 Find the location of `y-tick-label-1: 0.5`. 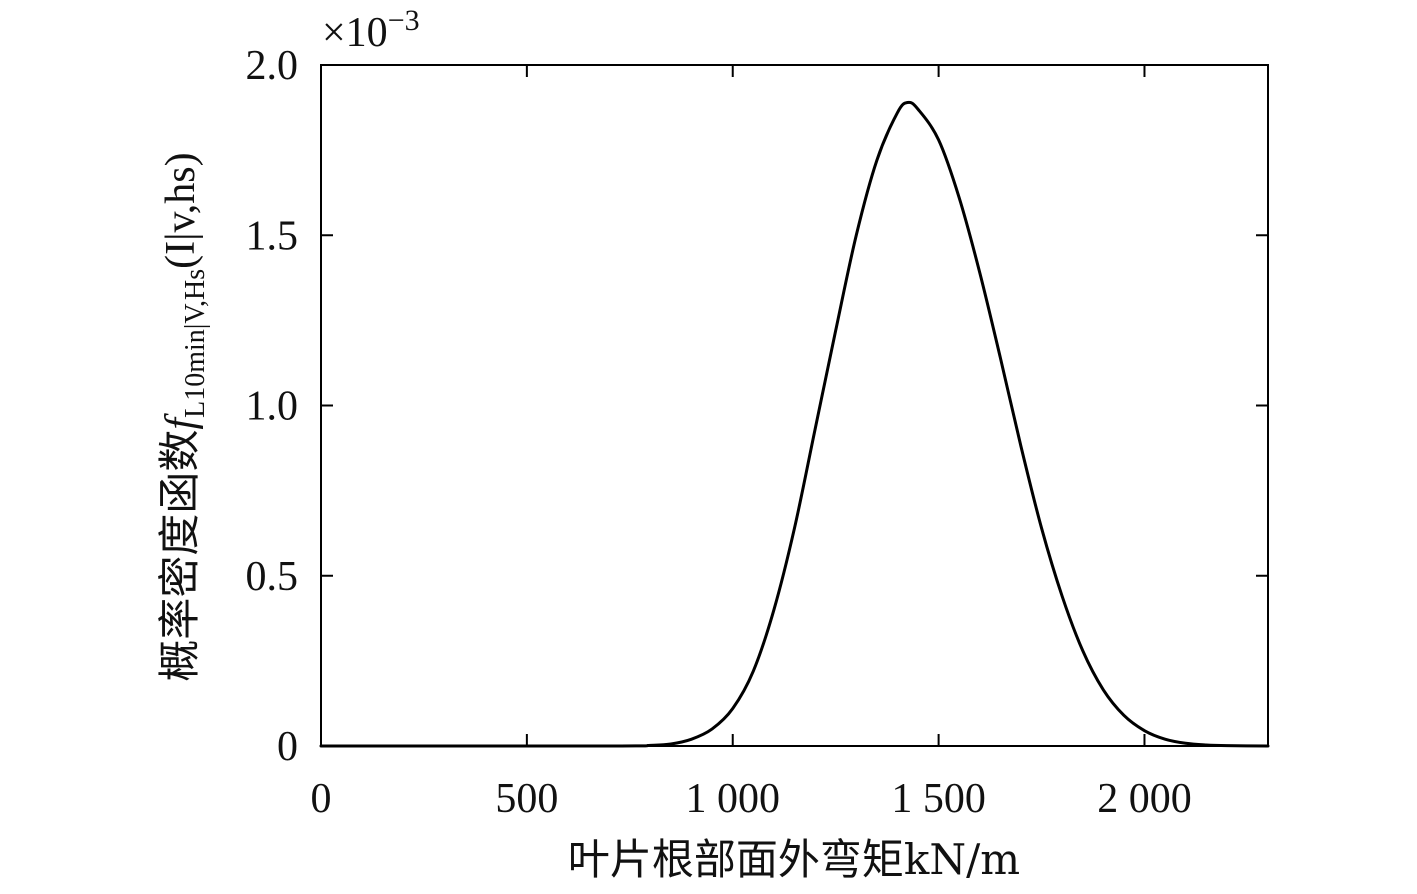

y-tick-label-1: 0.5 is located at coordinates (272, 577).